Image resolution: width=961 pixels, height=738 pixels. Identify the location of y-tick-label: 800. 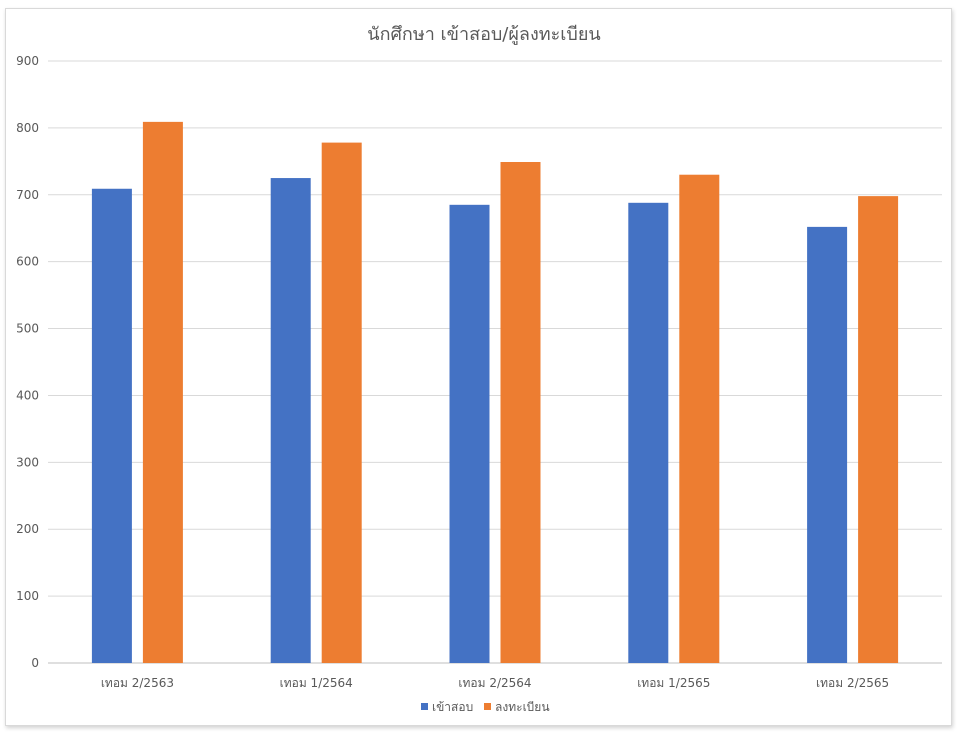
(27, 128).